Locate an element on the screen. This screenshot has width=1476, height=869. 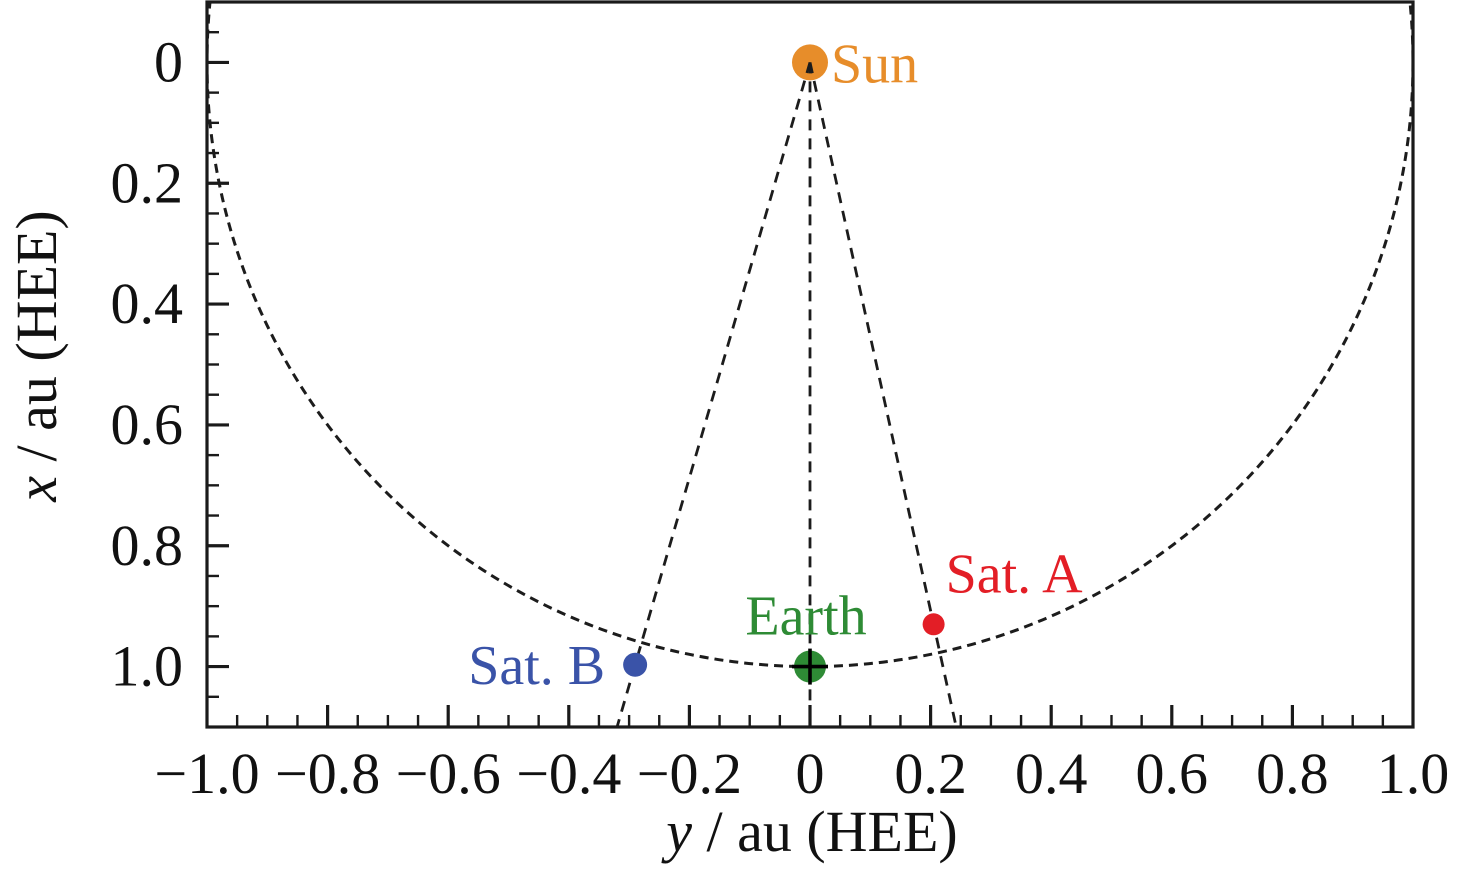
x-axis-tick-label: −1.0 is located at coordinates (206, 773).